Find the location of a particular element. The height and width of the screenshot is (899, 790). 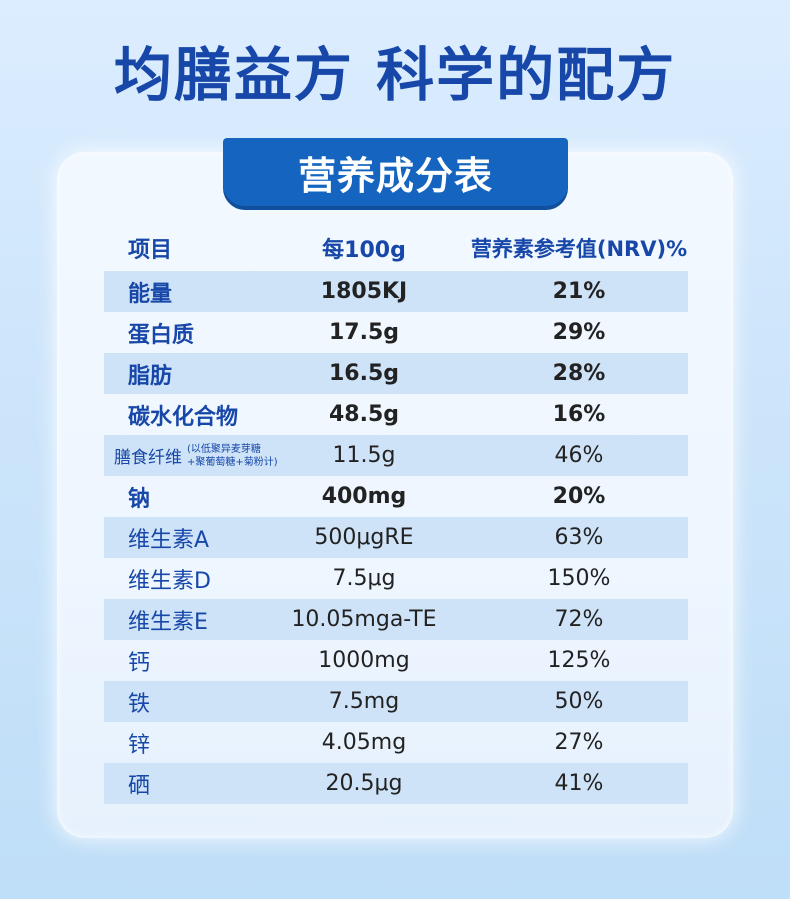

table-row: 钠 400mg 20% is located at coordinates (396, 496).